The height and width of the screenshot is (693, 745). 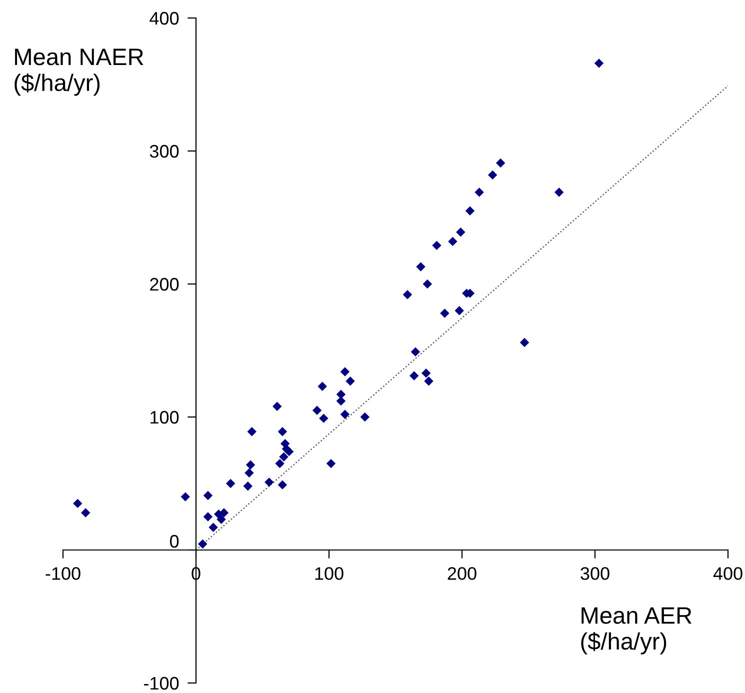 I want to click on x-tick-label: 100, so click(x=329, y=573).